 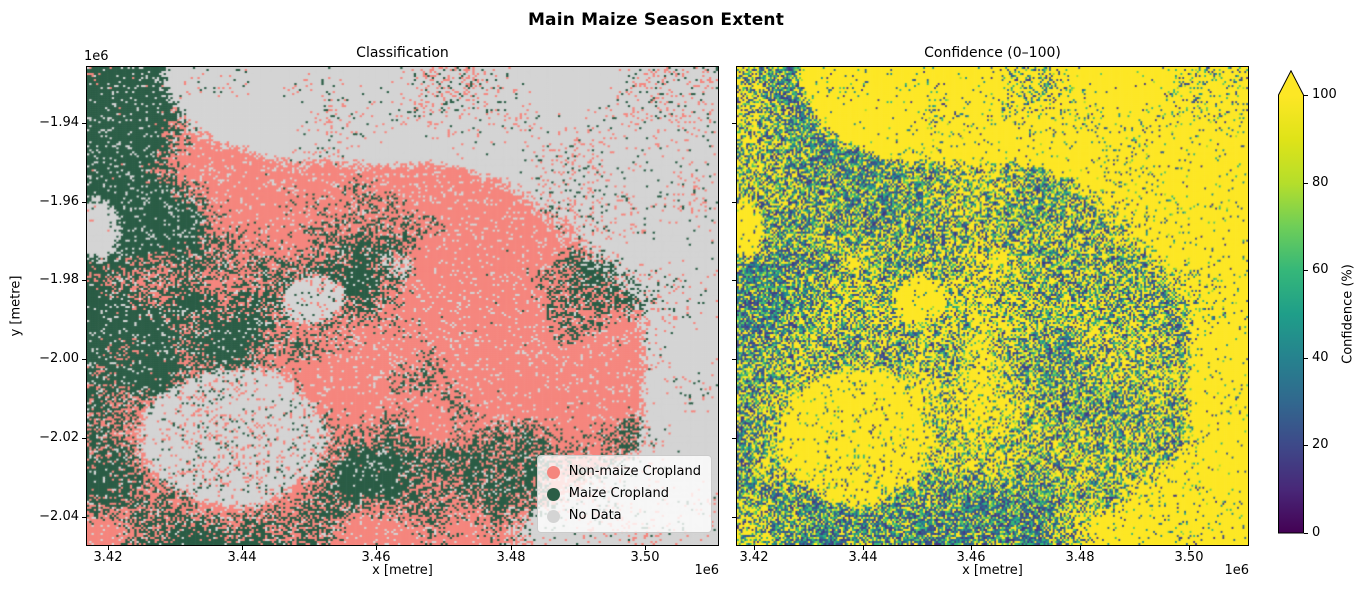 What do you see at coordinates (1324, 94) in the screenshot?
I see `colorbar-tick-label: 100` at bounding box center [1324, 94].